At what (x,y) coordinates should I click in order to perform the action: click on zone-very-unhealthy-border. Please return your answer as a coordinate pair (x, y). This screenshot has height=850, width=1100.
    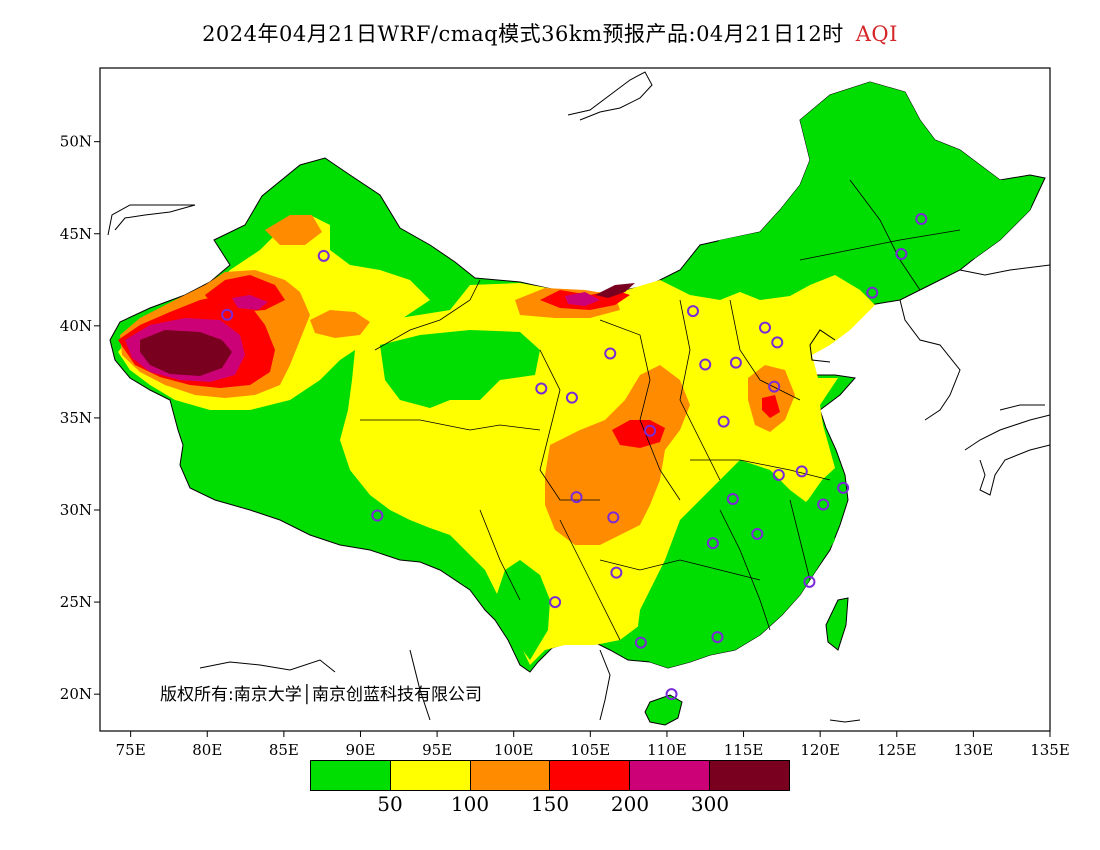
    Looking at the image, I should click on (582, 299).